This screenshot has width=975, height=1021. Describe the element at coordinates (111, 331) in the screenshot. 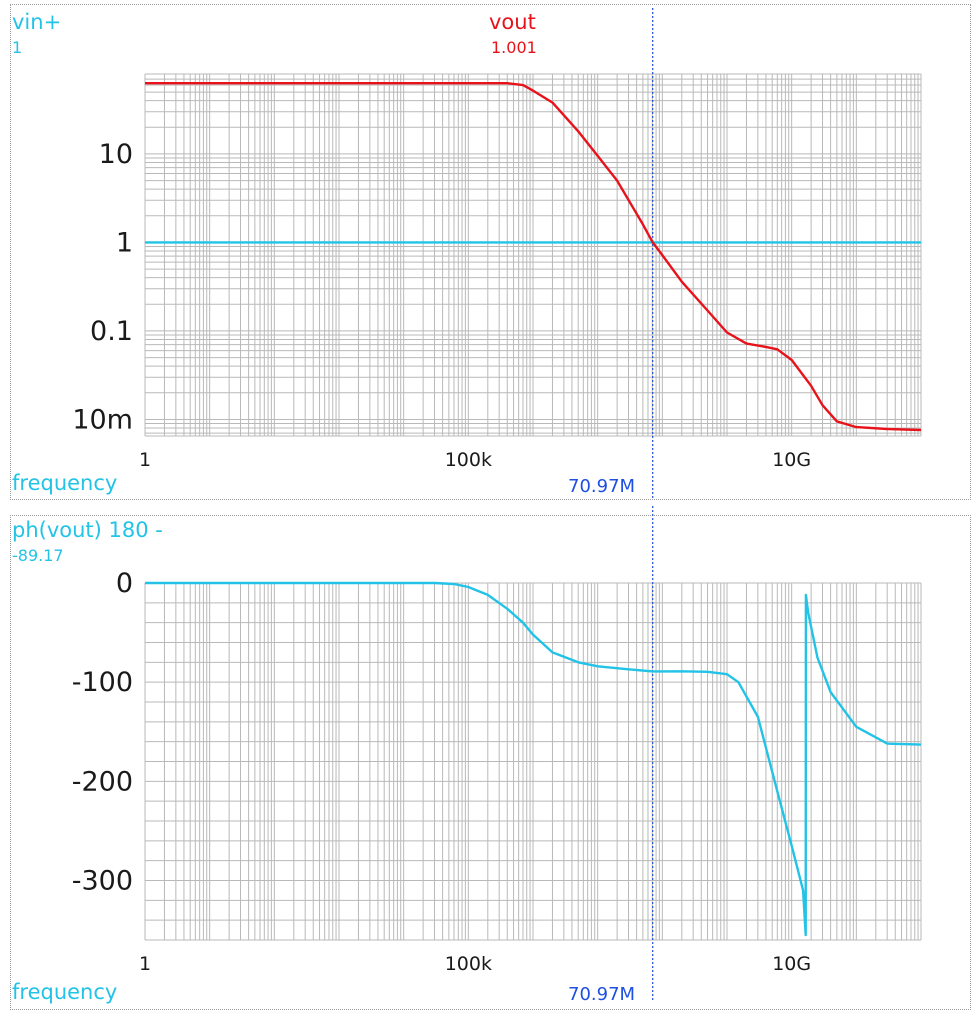

I see `top-y-tick-label: 0.1` at that location.